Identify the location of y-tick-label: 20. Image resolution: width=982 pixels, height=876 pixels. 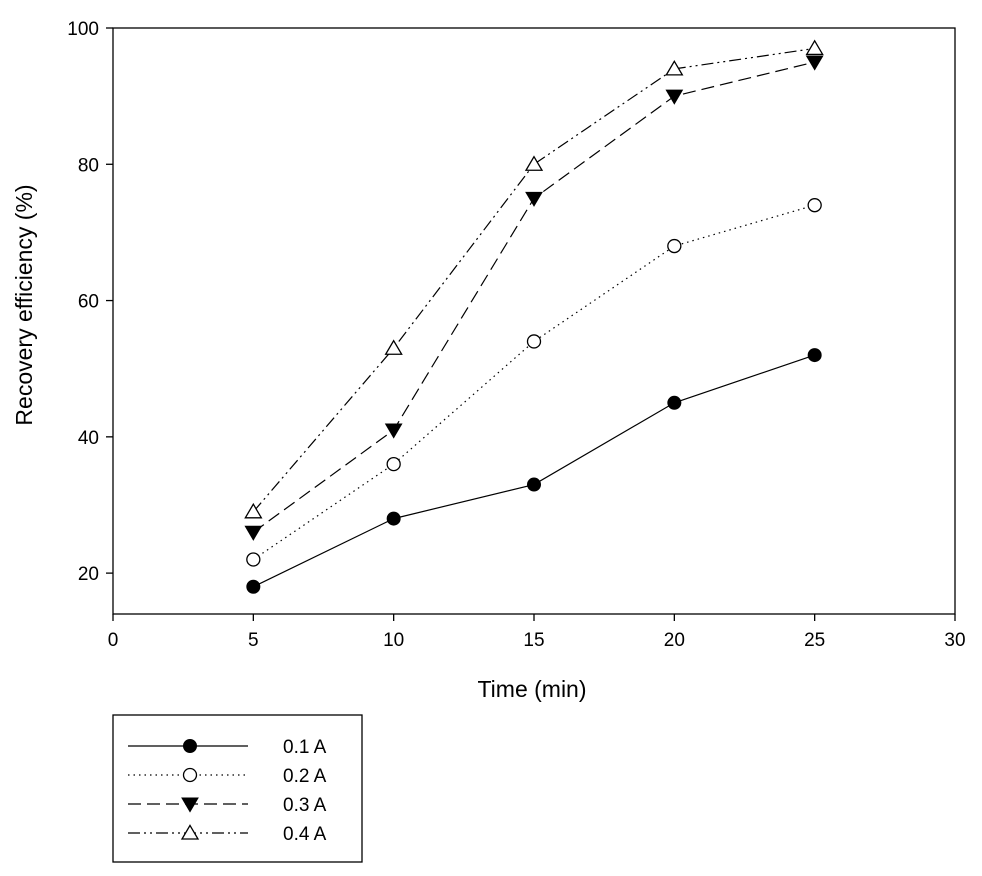
(88, 574).